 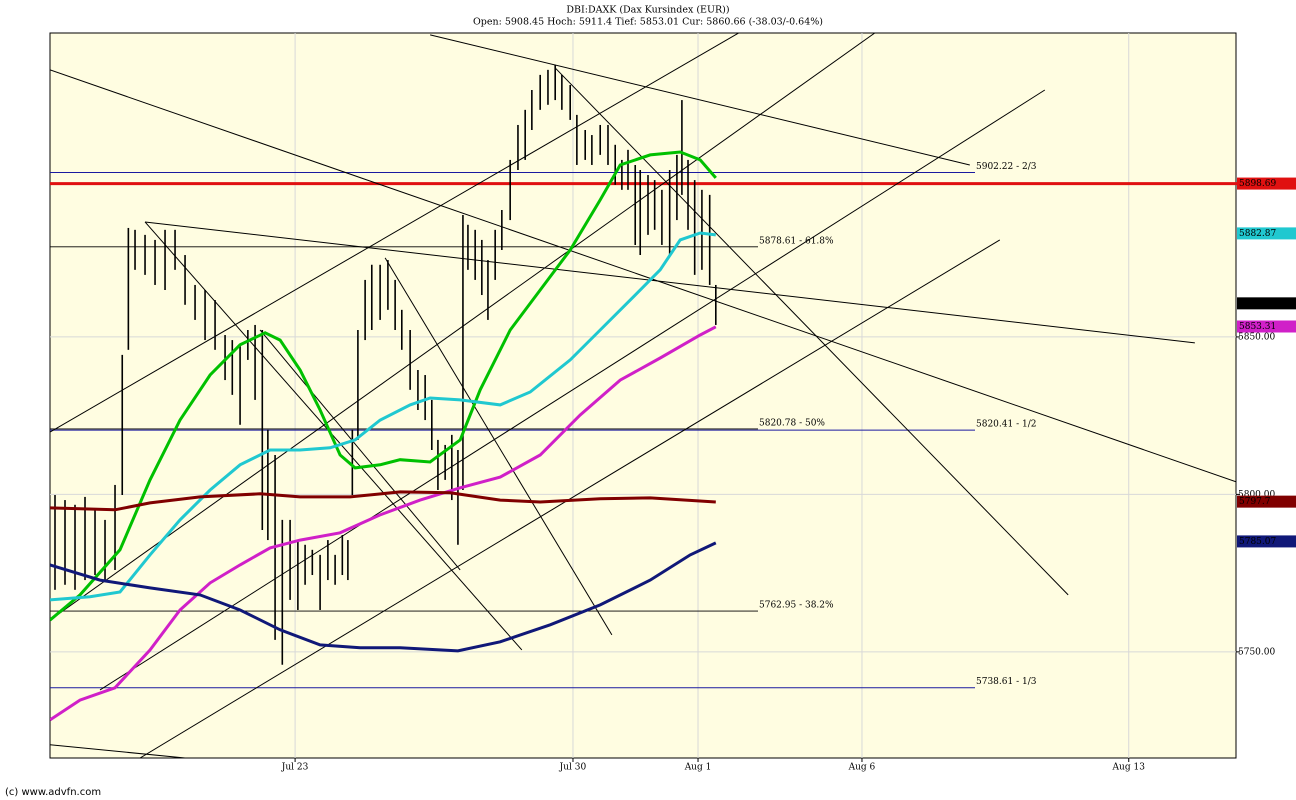 What do you see at coordinates (1257, 327) in the screenshot?
I see `price-tag-label: 5853.31` at bounding box center [1257, 327].